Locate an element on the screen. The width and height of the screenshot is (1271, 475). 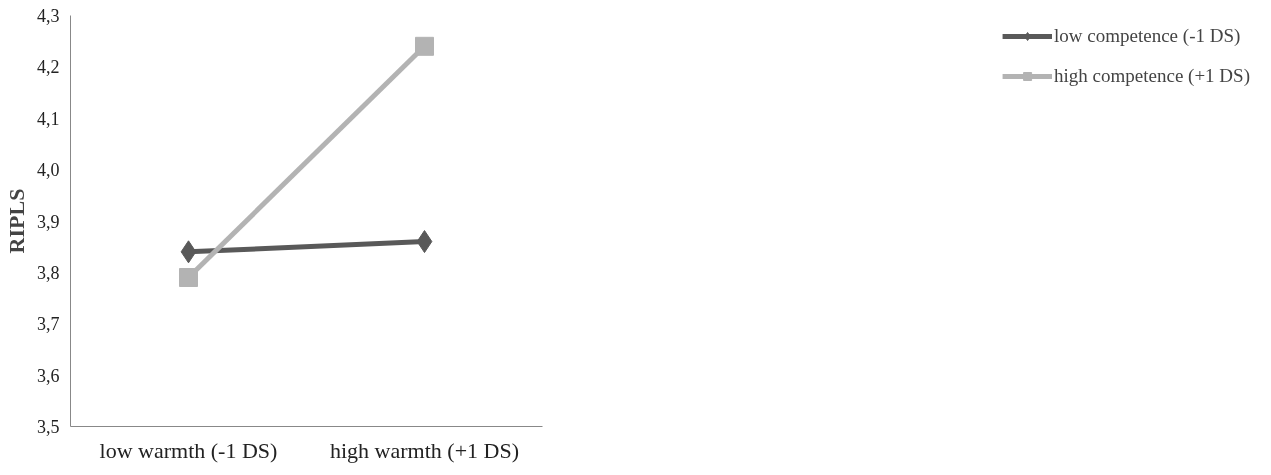
y-tick-label: 3,5 is located at coordinates (48, 427).